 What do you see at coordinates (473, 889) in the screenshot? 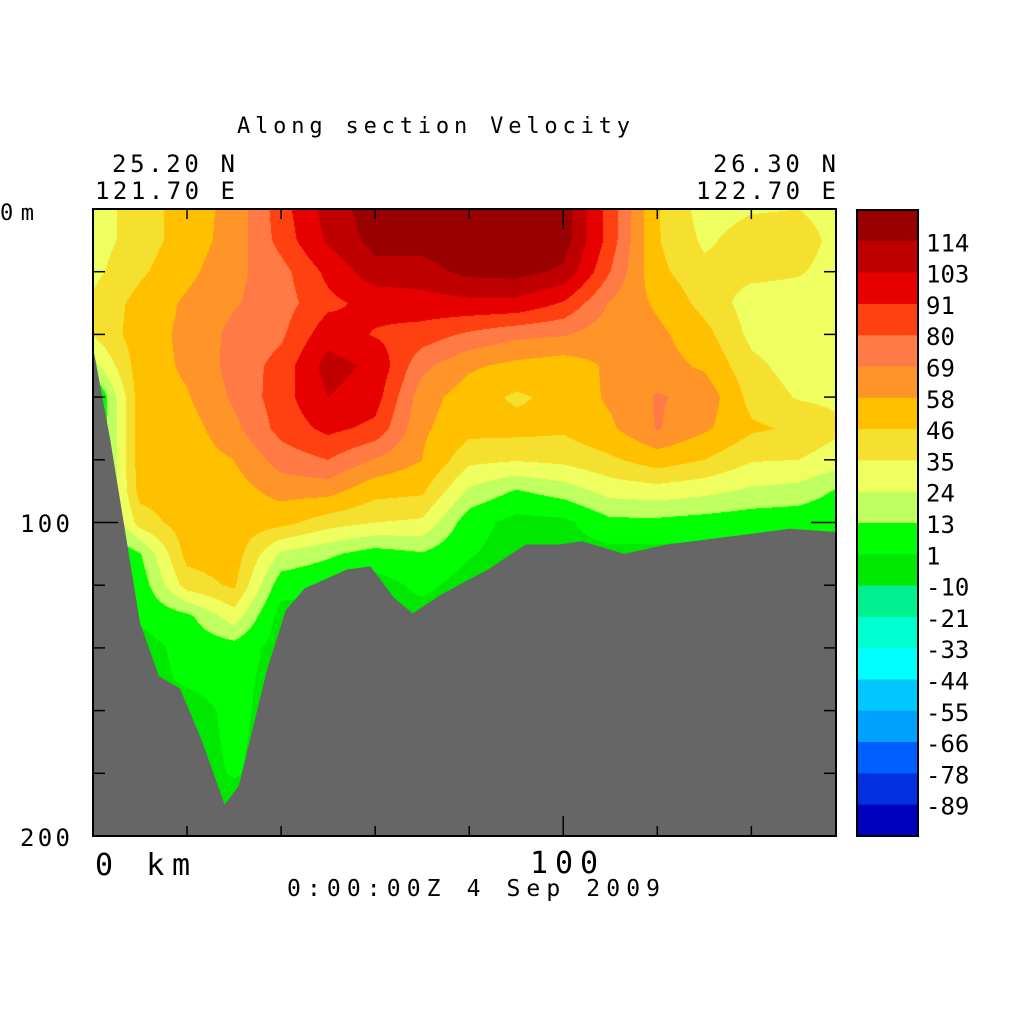
I see `time-label: 0:00:00Z 4 Sep 2009` at bounding box center [473, 889].